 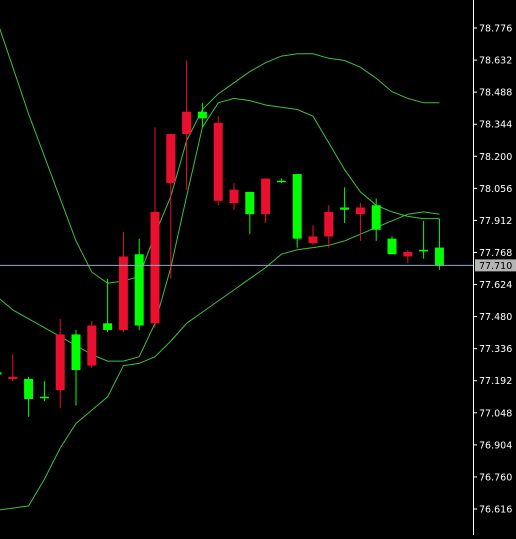 I want to click on current-price-label: 77.710, so click(x=495, y=266).